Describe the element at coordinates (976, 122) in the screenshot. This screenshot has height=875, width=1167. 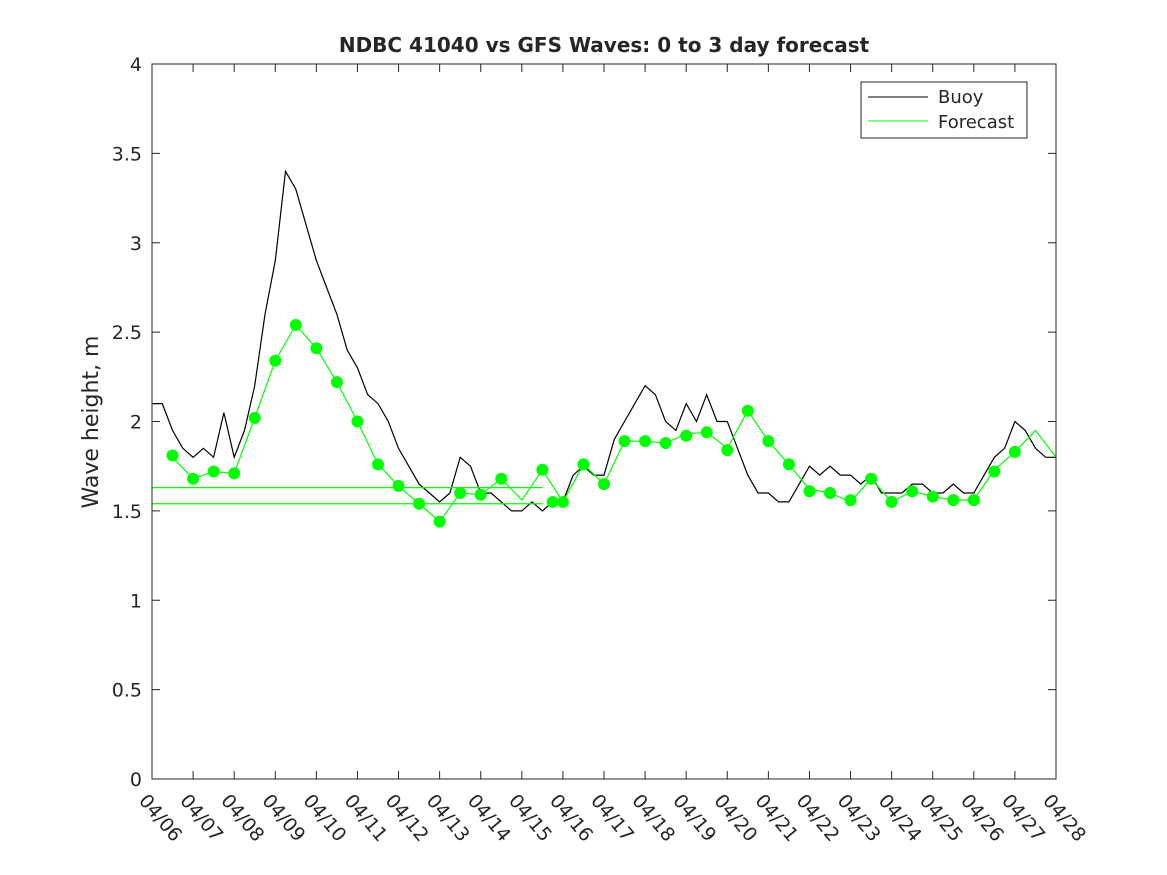
I see `legend-forecast-label: Forecast` at that location.